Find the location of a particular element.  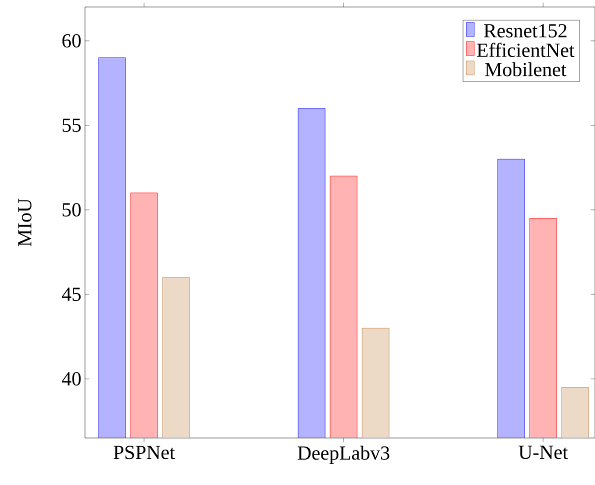

x-tick-label: U-Net is located at coordinates (543, 453).